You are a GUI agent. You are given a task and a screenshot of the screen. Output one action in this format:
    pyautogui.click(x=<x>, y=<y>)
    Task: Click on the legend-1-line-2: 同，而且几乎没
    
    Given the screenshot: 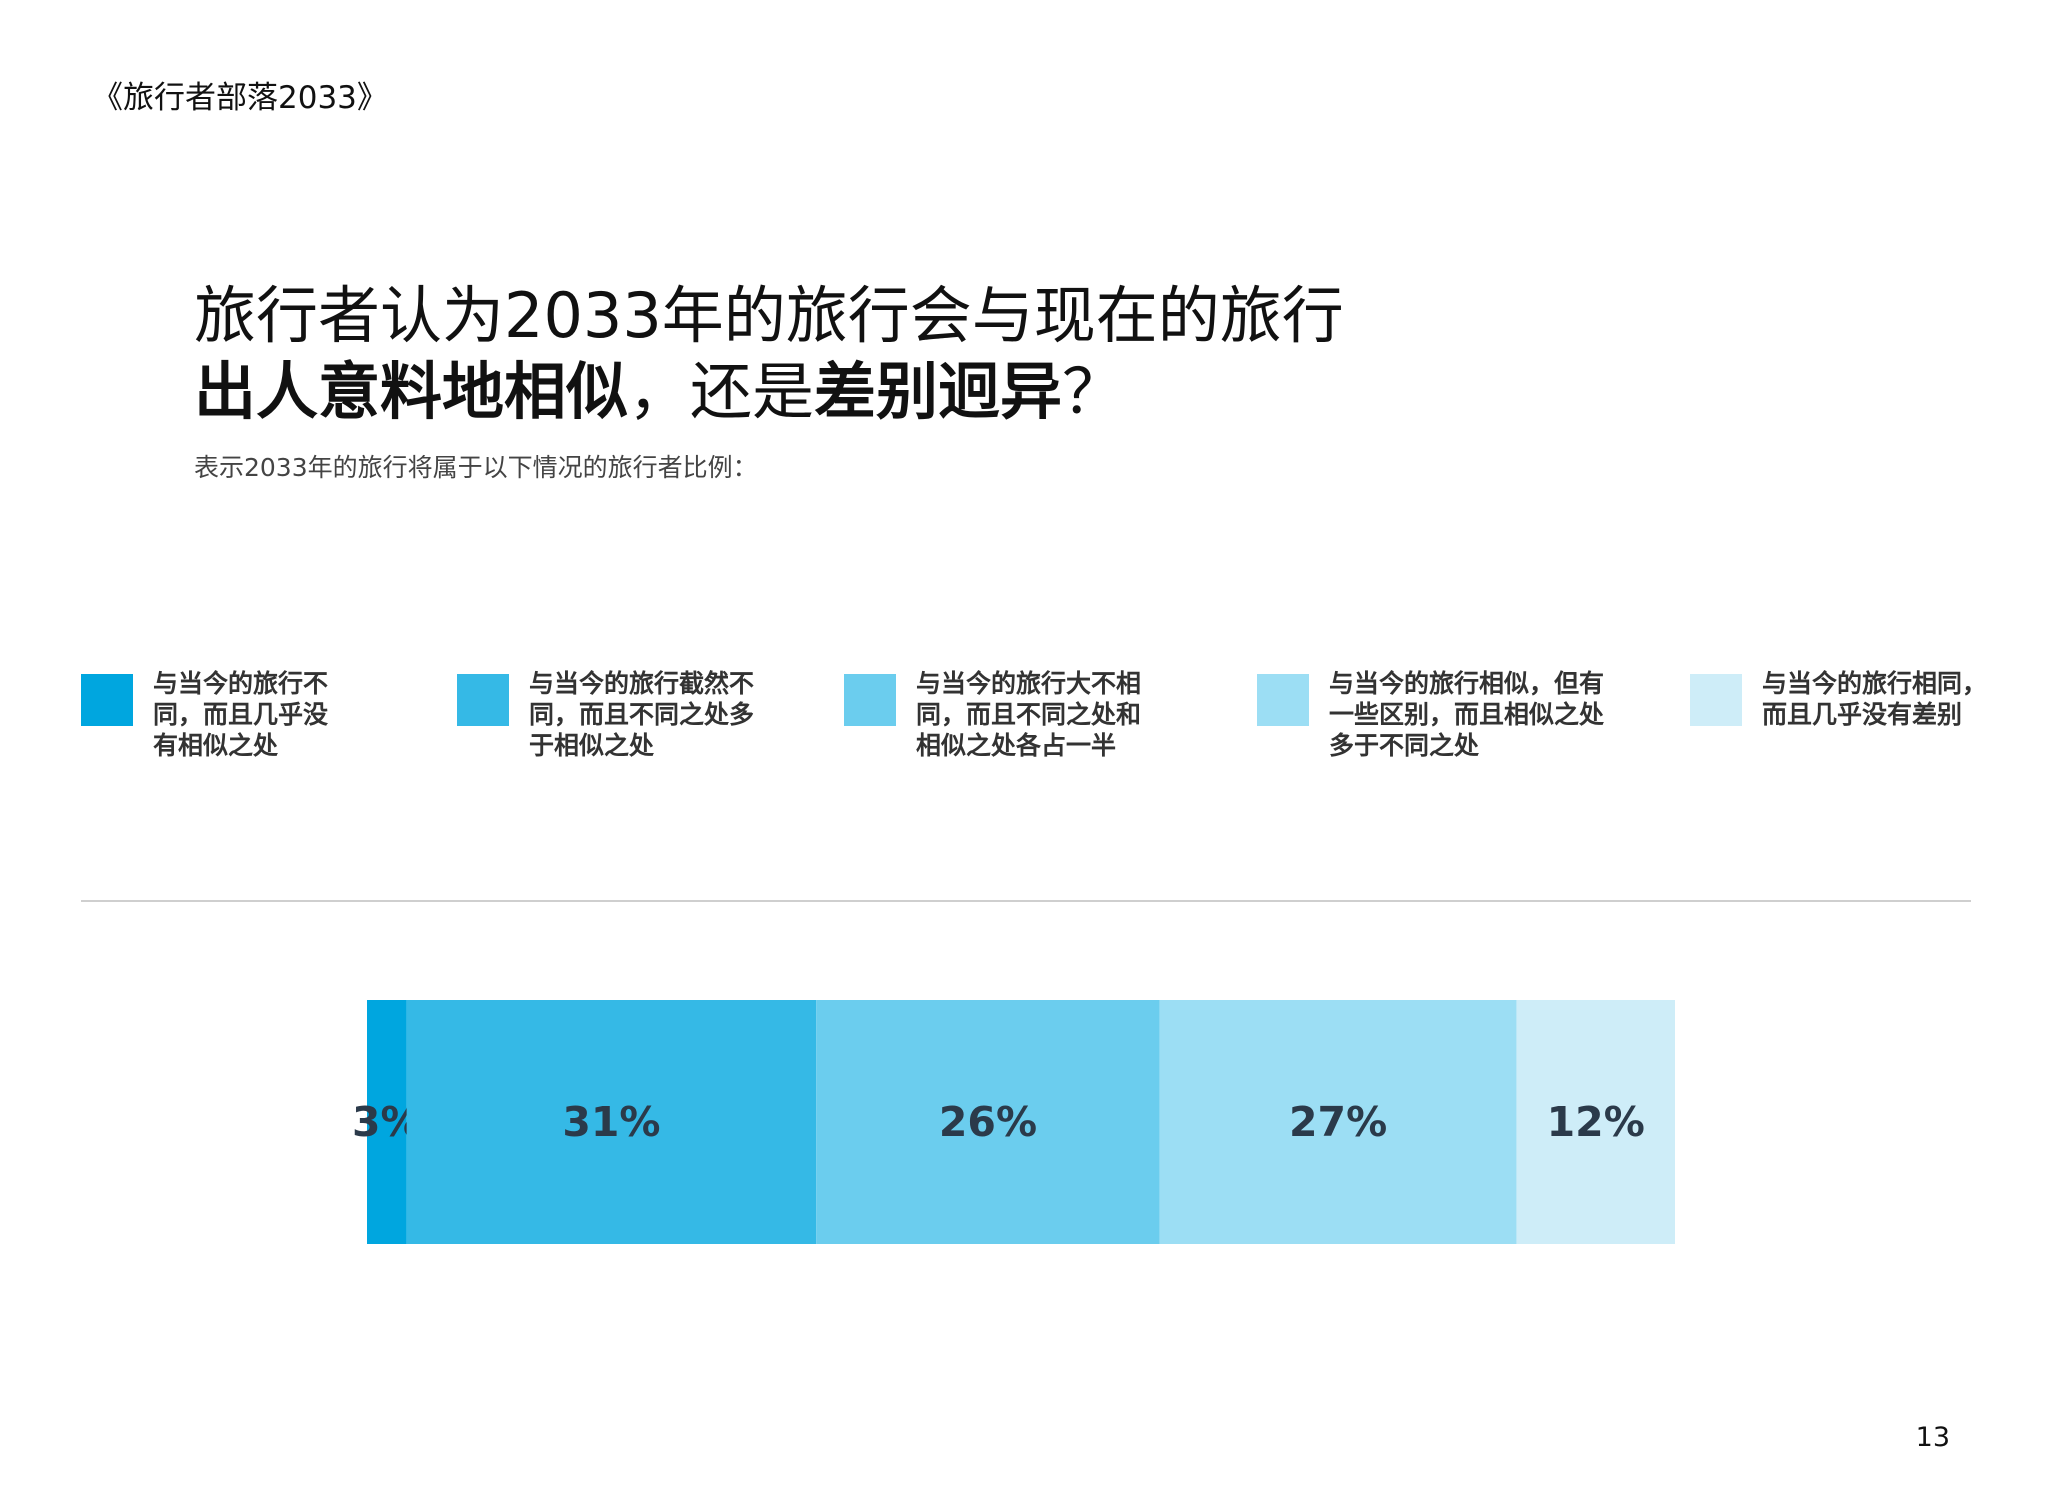 What is the action you would take?
    pyautogui.click(x=241, y=714)
    